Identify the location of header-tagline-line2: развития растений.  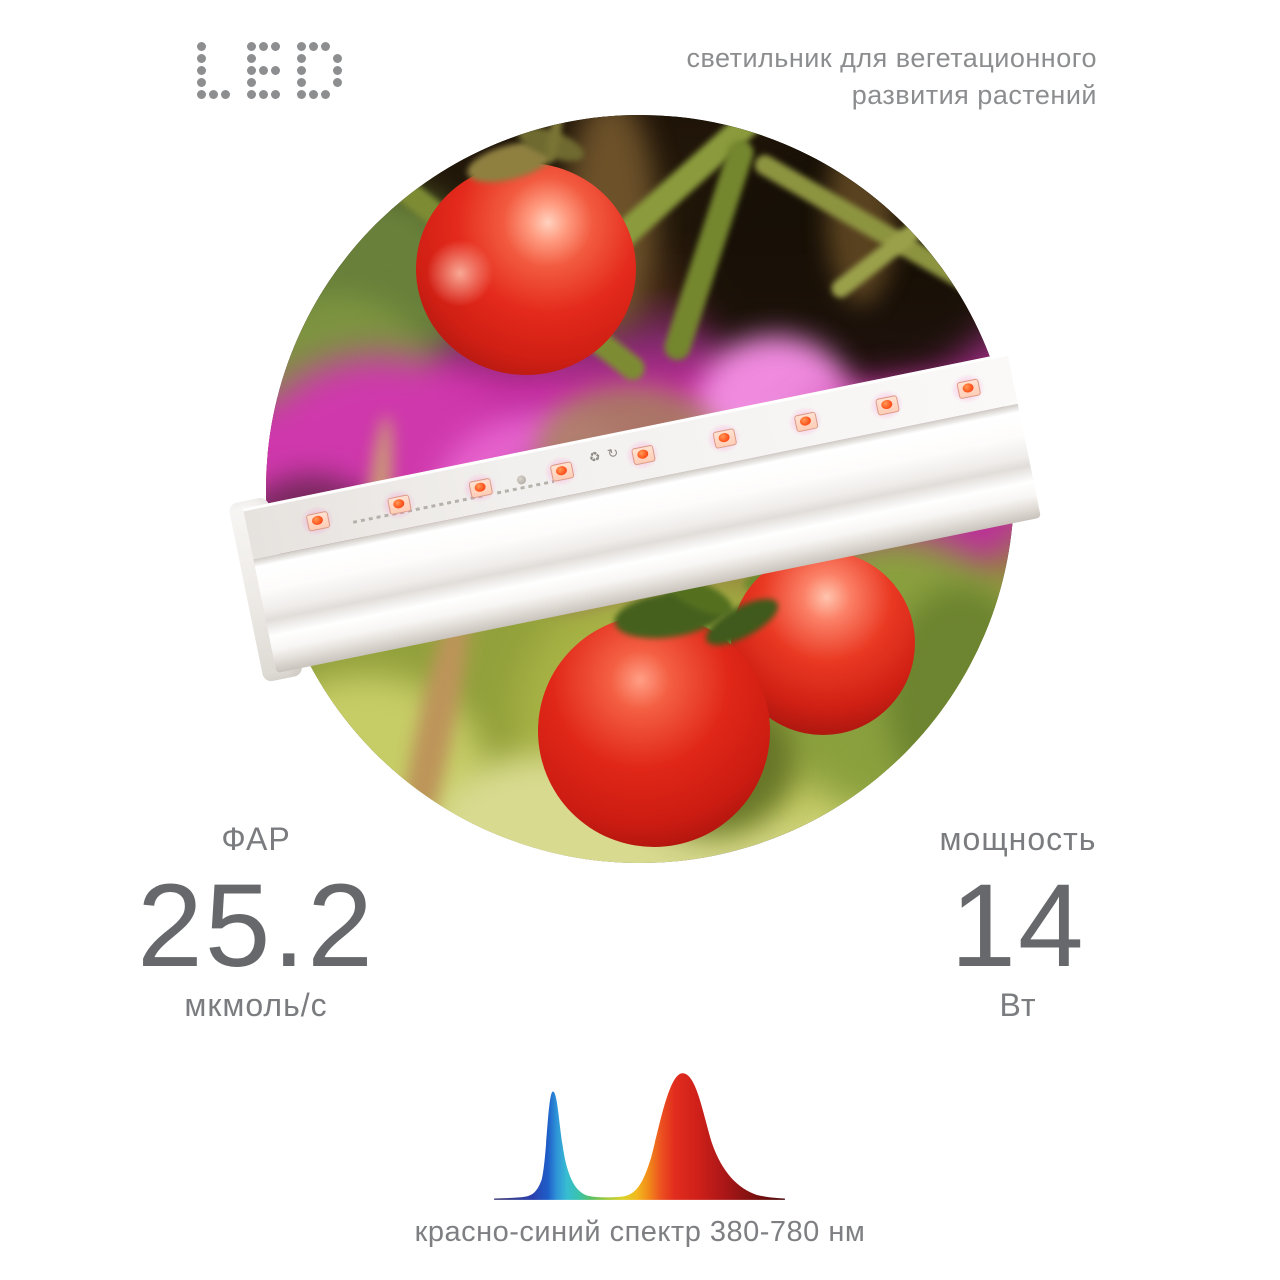
(974, 95).